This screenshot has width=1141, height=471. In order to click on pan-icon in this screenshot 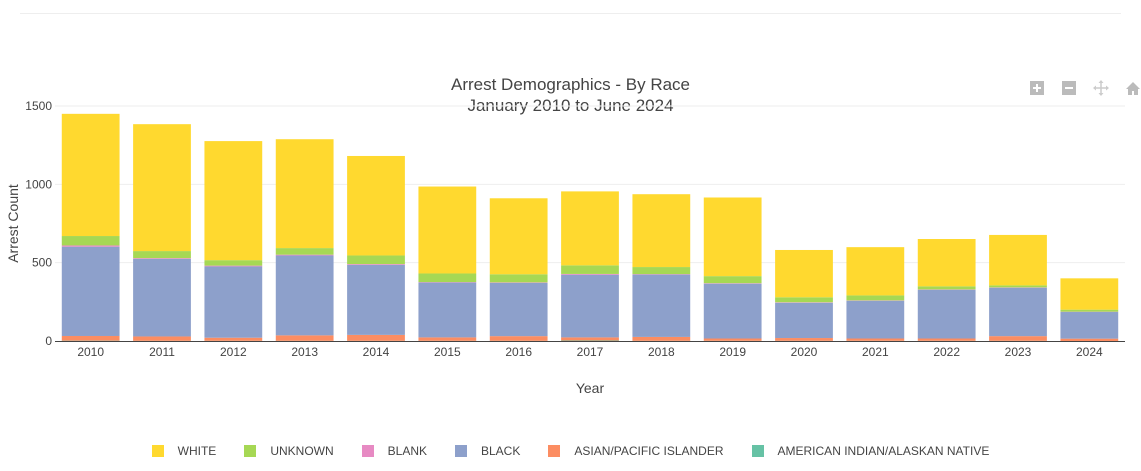, I will do `click(1101, 88)`.